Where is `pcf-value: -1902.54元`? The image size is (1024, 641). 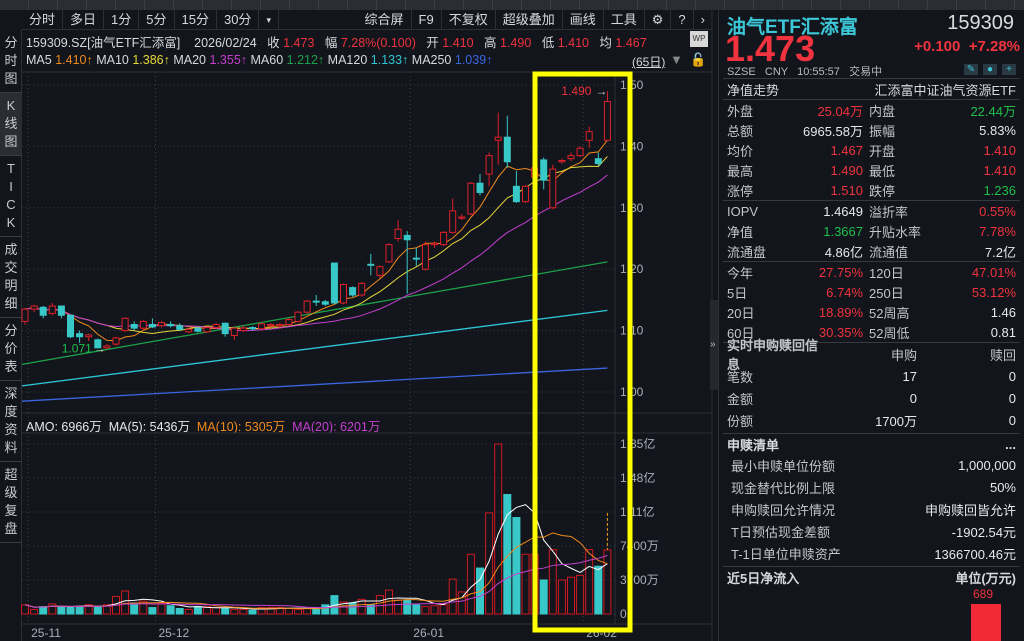
pcf-value: -1902.54元 is located at coordinates (983, 532).